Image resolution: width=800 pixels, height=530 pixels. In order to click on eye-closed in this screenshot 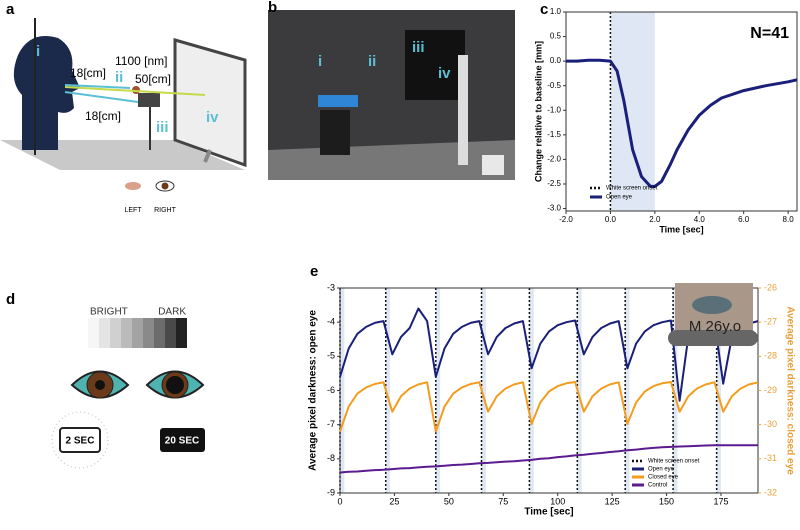, I will do `click(133, 186)`.